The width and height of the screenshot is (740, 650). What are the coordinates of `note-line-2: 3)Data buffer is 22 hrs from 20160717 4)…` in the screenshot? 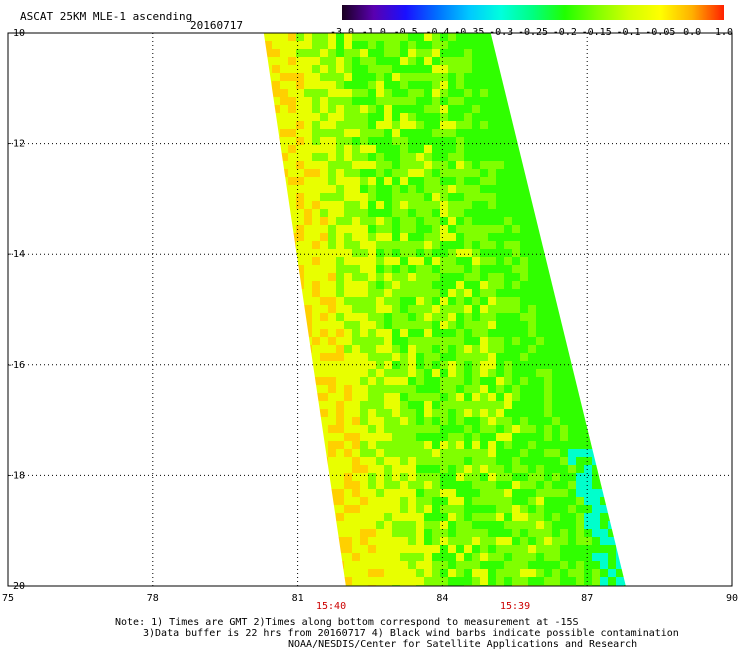 It's located at (411, 633).